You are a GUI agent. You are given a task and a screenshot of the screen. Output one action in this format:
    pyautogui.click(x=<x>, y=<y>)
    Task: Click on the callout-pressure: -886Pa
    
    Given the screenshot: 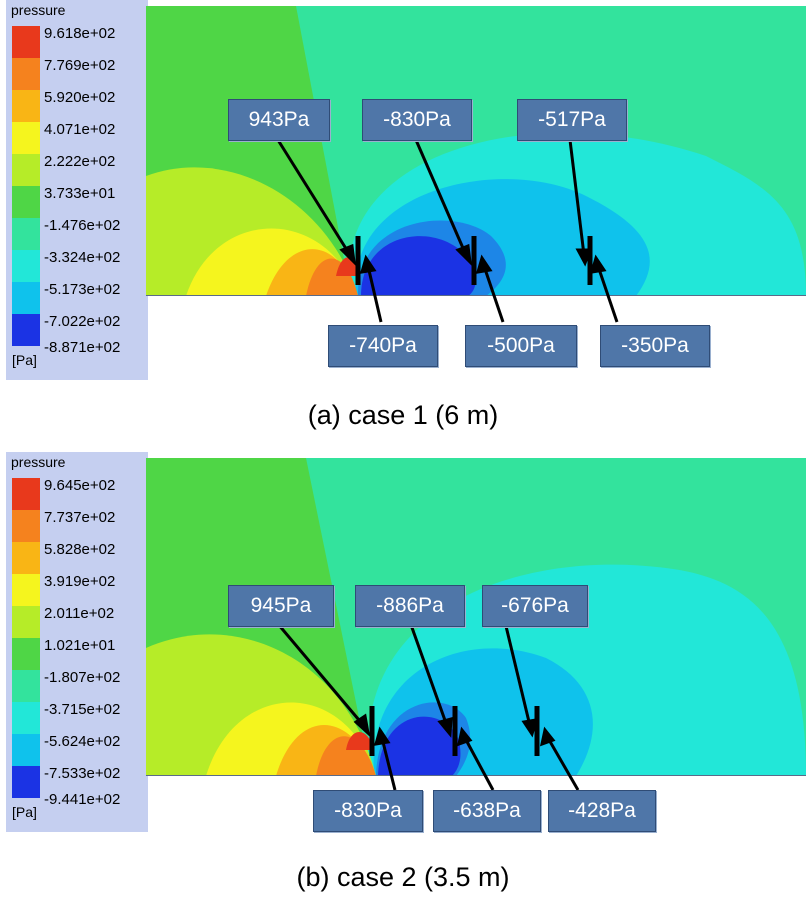 What is the action you would take?
    pyautogui.click(x=410, y=606)
    